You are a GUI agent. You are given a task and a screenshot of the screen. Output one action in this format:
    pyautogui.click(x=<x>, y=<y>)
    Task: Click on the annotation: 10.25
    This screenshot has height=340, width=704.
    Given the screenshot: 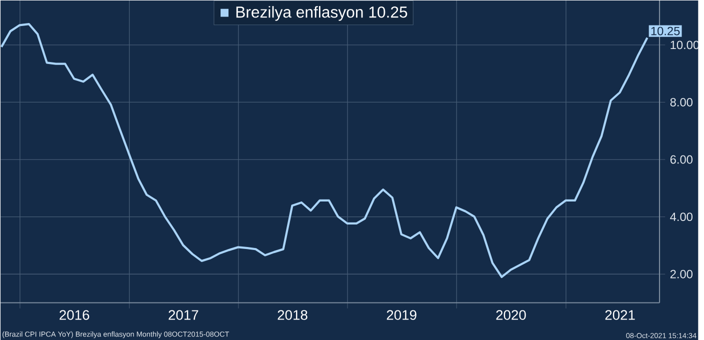 What is the action you would take?
    pyautogui.click(x=665, y=31)
    